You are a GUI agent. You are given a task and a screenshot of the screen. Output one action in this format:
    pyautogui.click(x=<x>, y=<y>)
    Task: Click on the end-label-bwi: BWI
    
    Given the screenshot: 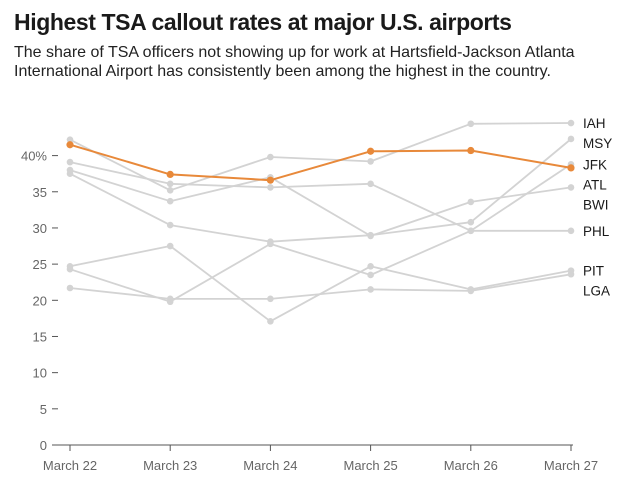 What is the action you would take?
    pyautogui.click(x=596, y=204)
    